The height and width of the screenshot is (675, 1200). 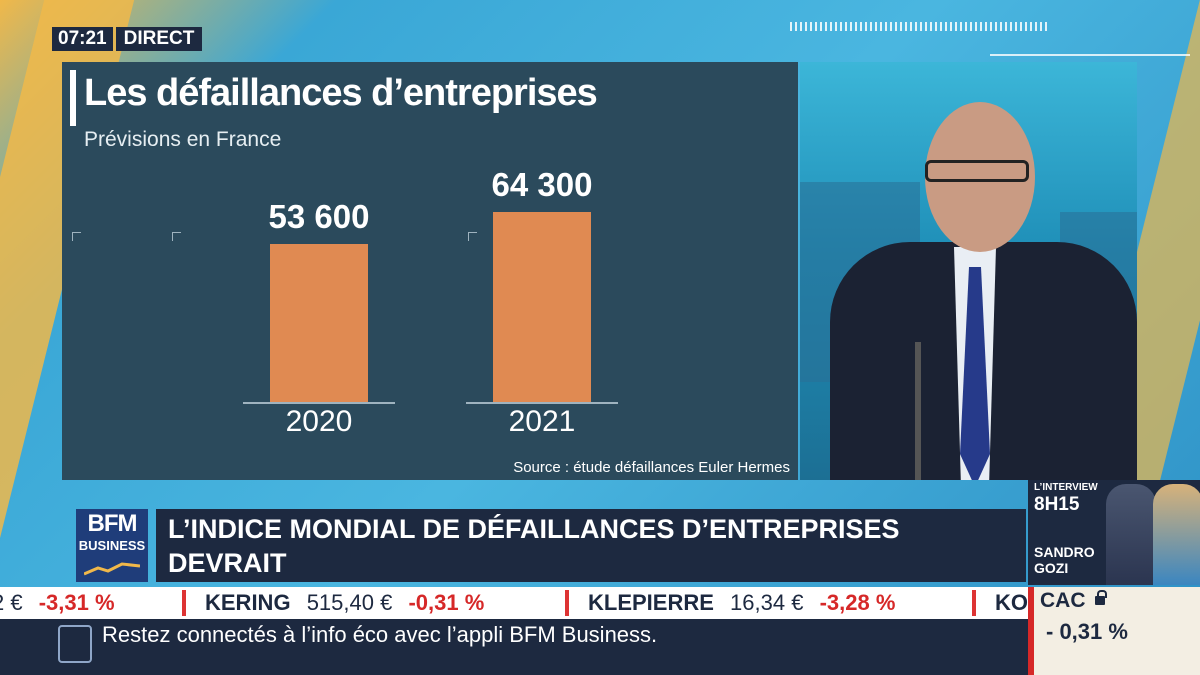 I want to click on interview-promo: L’INTERVIEW 8H15 SANDRO GOZI, so click(x=1114, y=532).